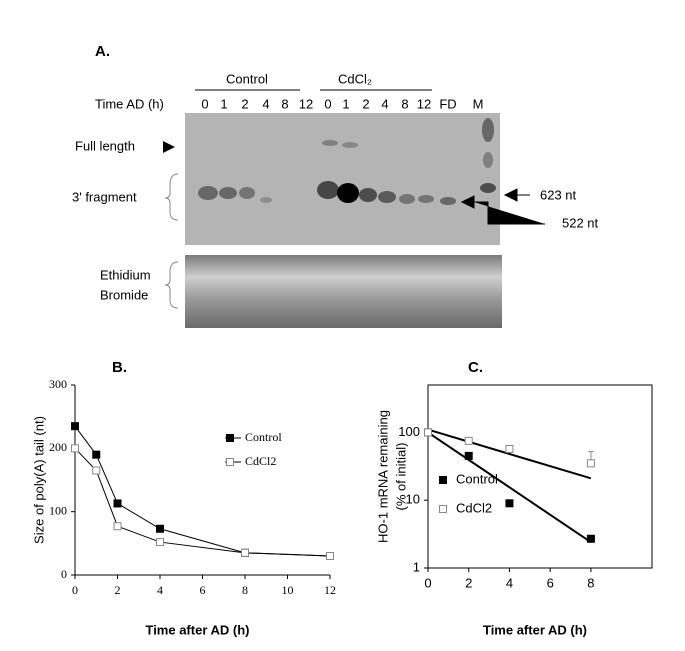  Describe the element at coordinates (247, 78) in the screenshot. I see `group-label: Control` at that location.